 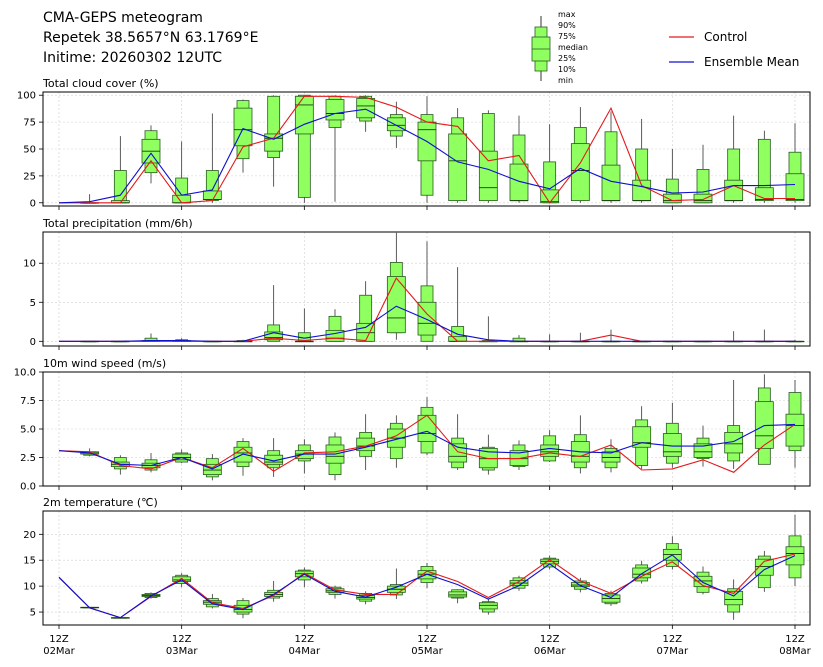 I want to click on x-tick-label-date: 02Mar, so click(x=59, y=651).